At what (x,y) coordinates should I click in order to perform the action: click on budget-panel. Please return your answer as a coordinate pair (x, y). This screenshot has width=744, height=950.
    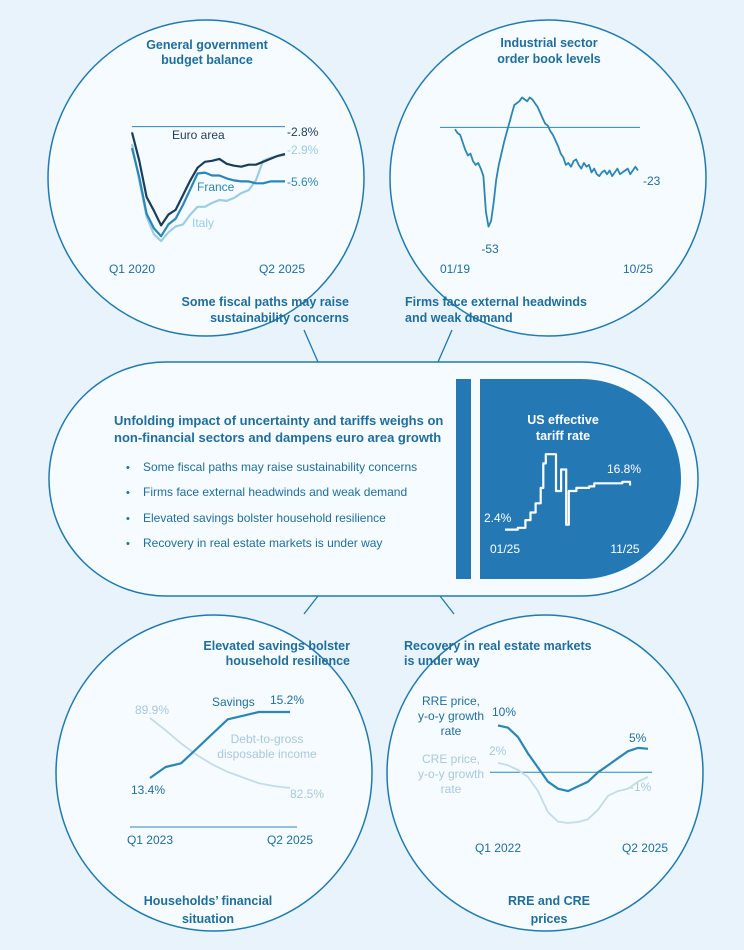
    Looking at the image, I should click on (206, 178).